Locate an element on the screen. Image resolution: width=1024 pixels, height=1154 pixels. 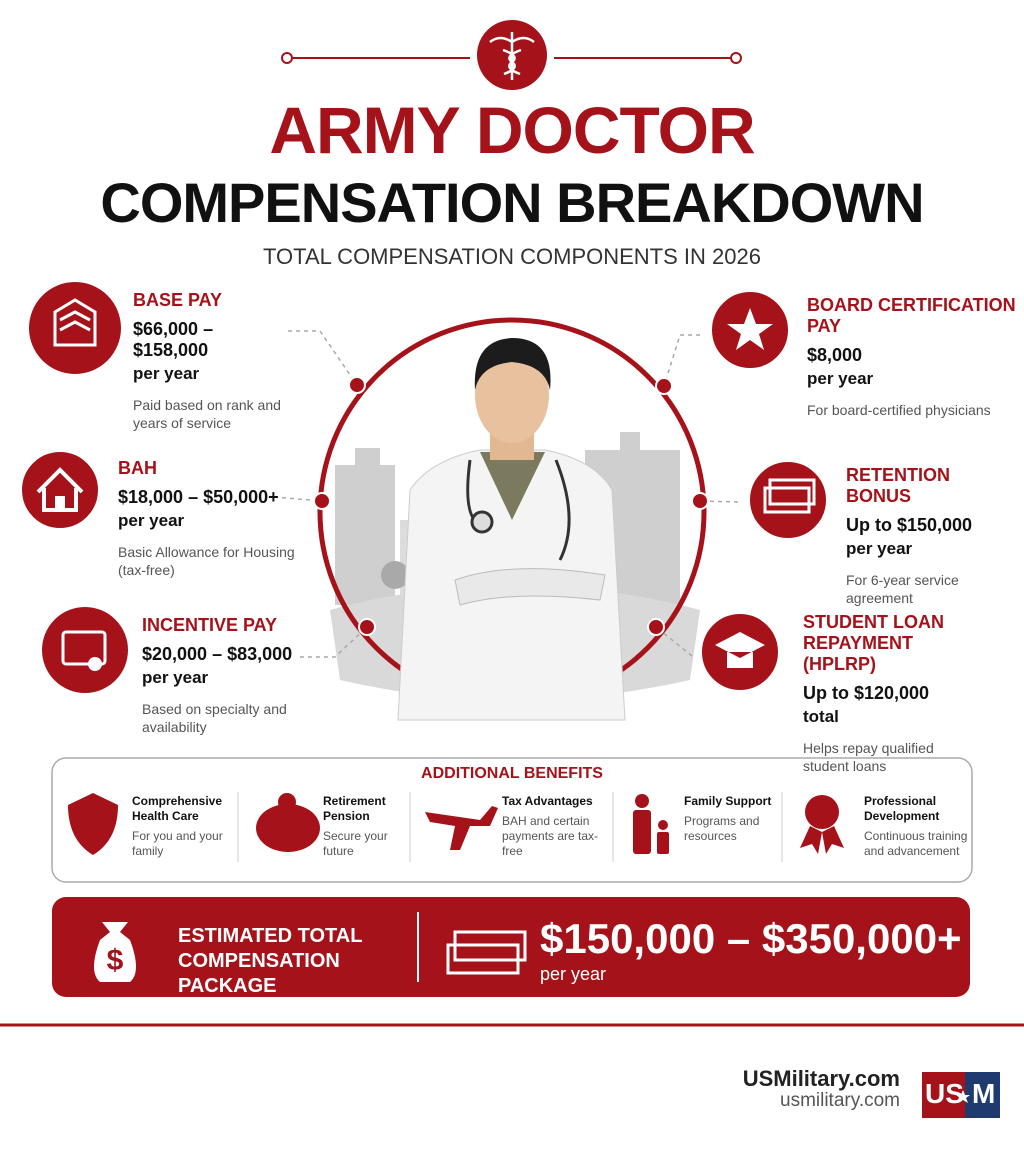
benefit-dividers is located at coordinates (510, 827).